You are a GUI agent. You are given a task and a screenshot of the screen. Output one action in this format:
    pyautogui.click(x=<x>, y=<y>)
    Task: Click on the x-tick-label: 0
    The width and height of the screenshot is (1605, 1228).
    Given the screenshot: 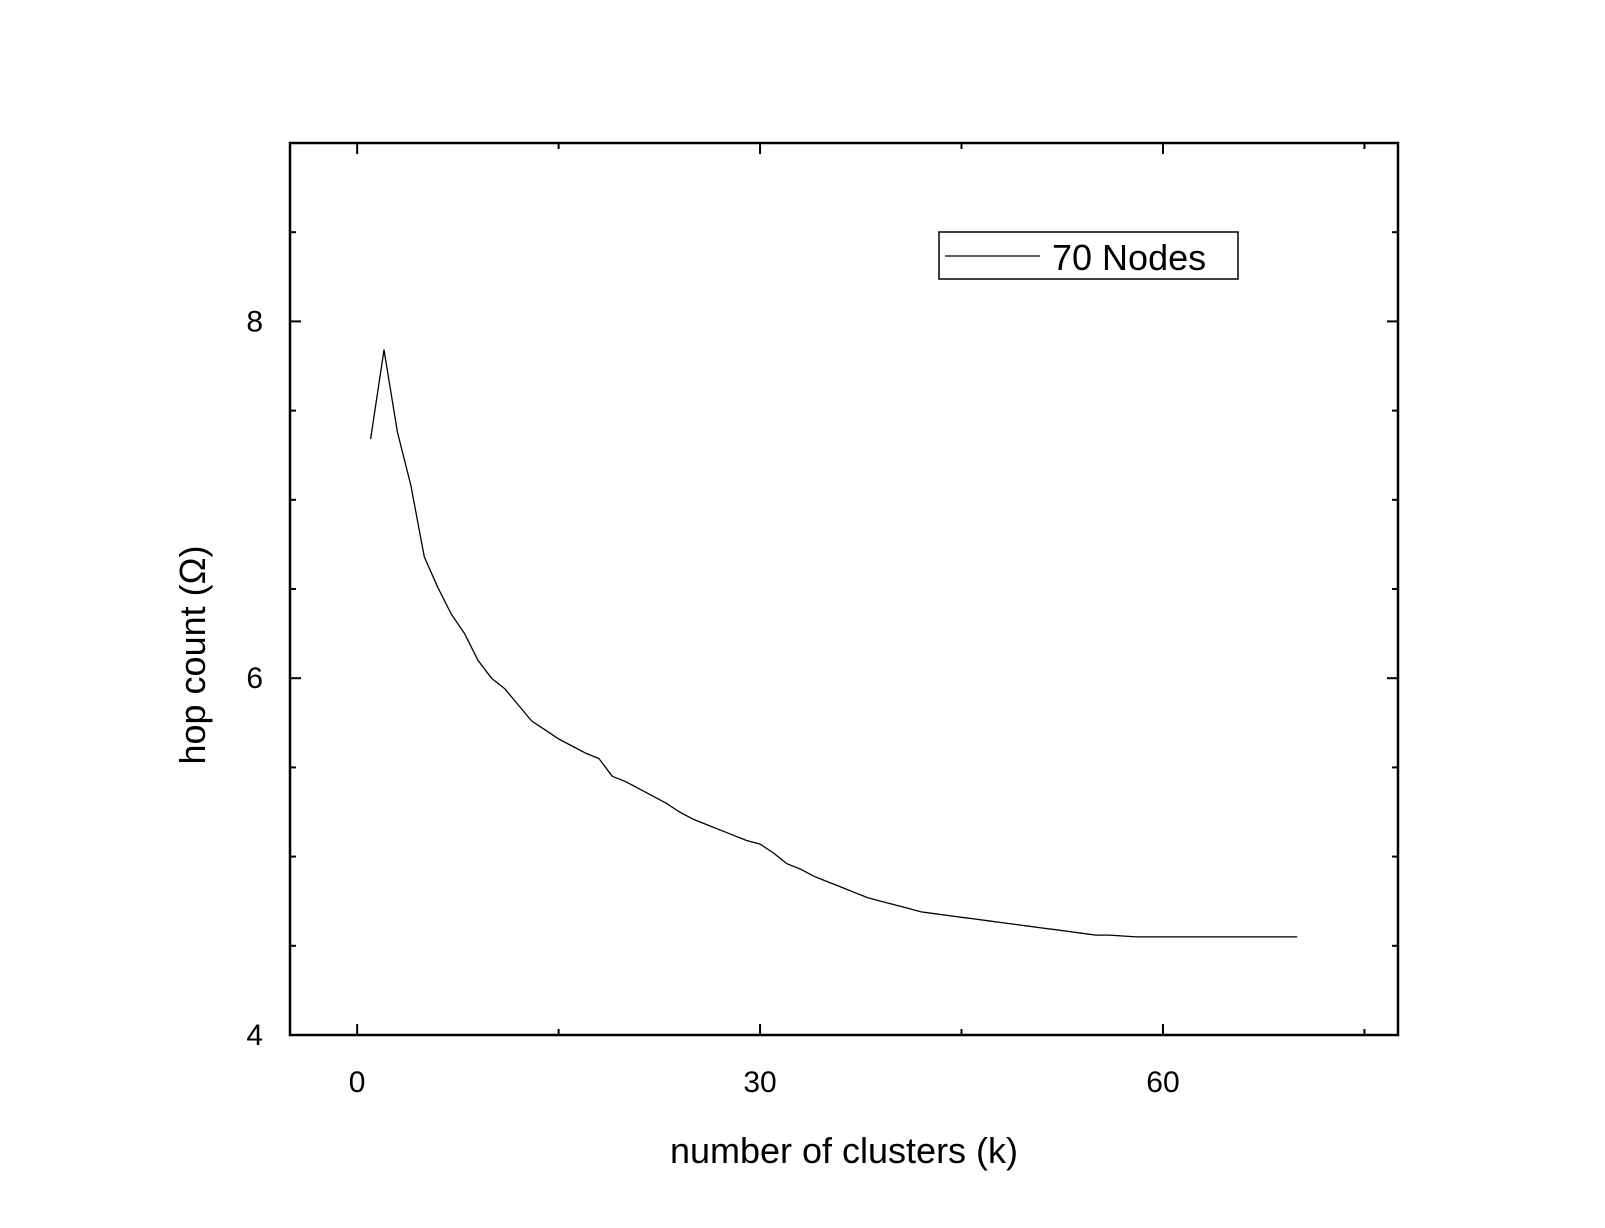 What is the action you would take?
    pyautogui.click(x=357, y=1082)
    